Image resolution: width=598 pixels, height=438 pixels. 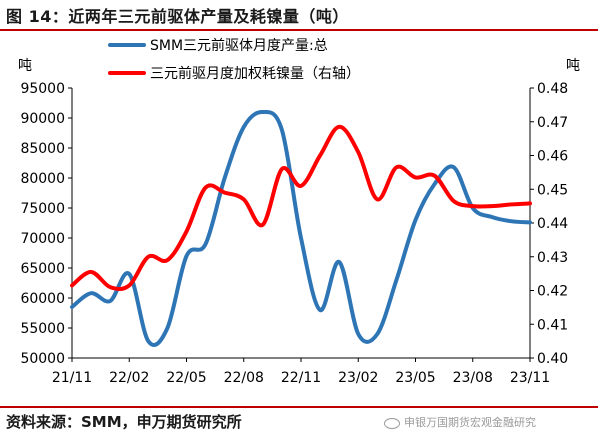 I want to click on right-tick-label: 0.48, so click(x=552, y=89).